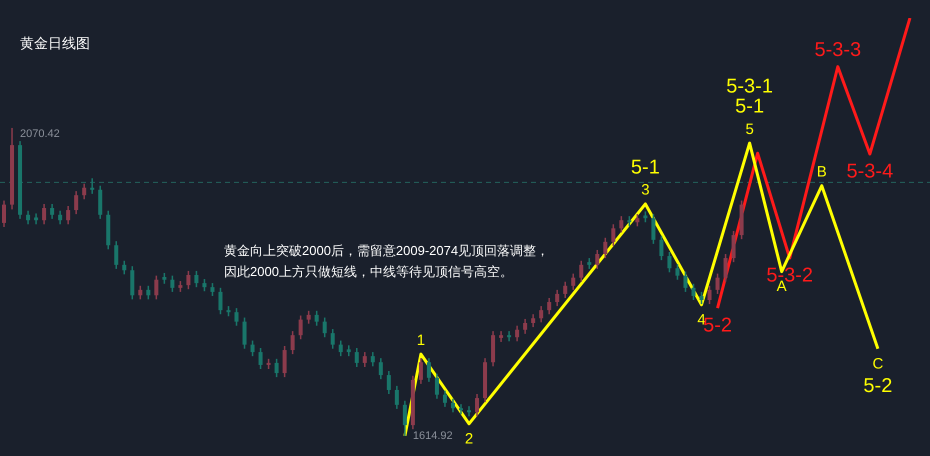 This screenshot has width=930, height=456. Describe the element at coordinates (432, 436) in the screenshot. I see `text: 1614.92` at that location.